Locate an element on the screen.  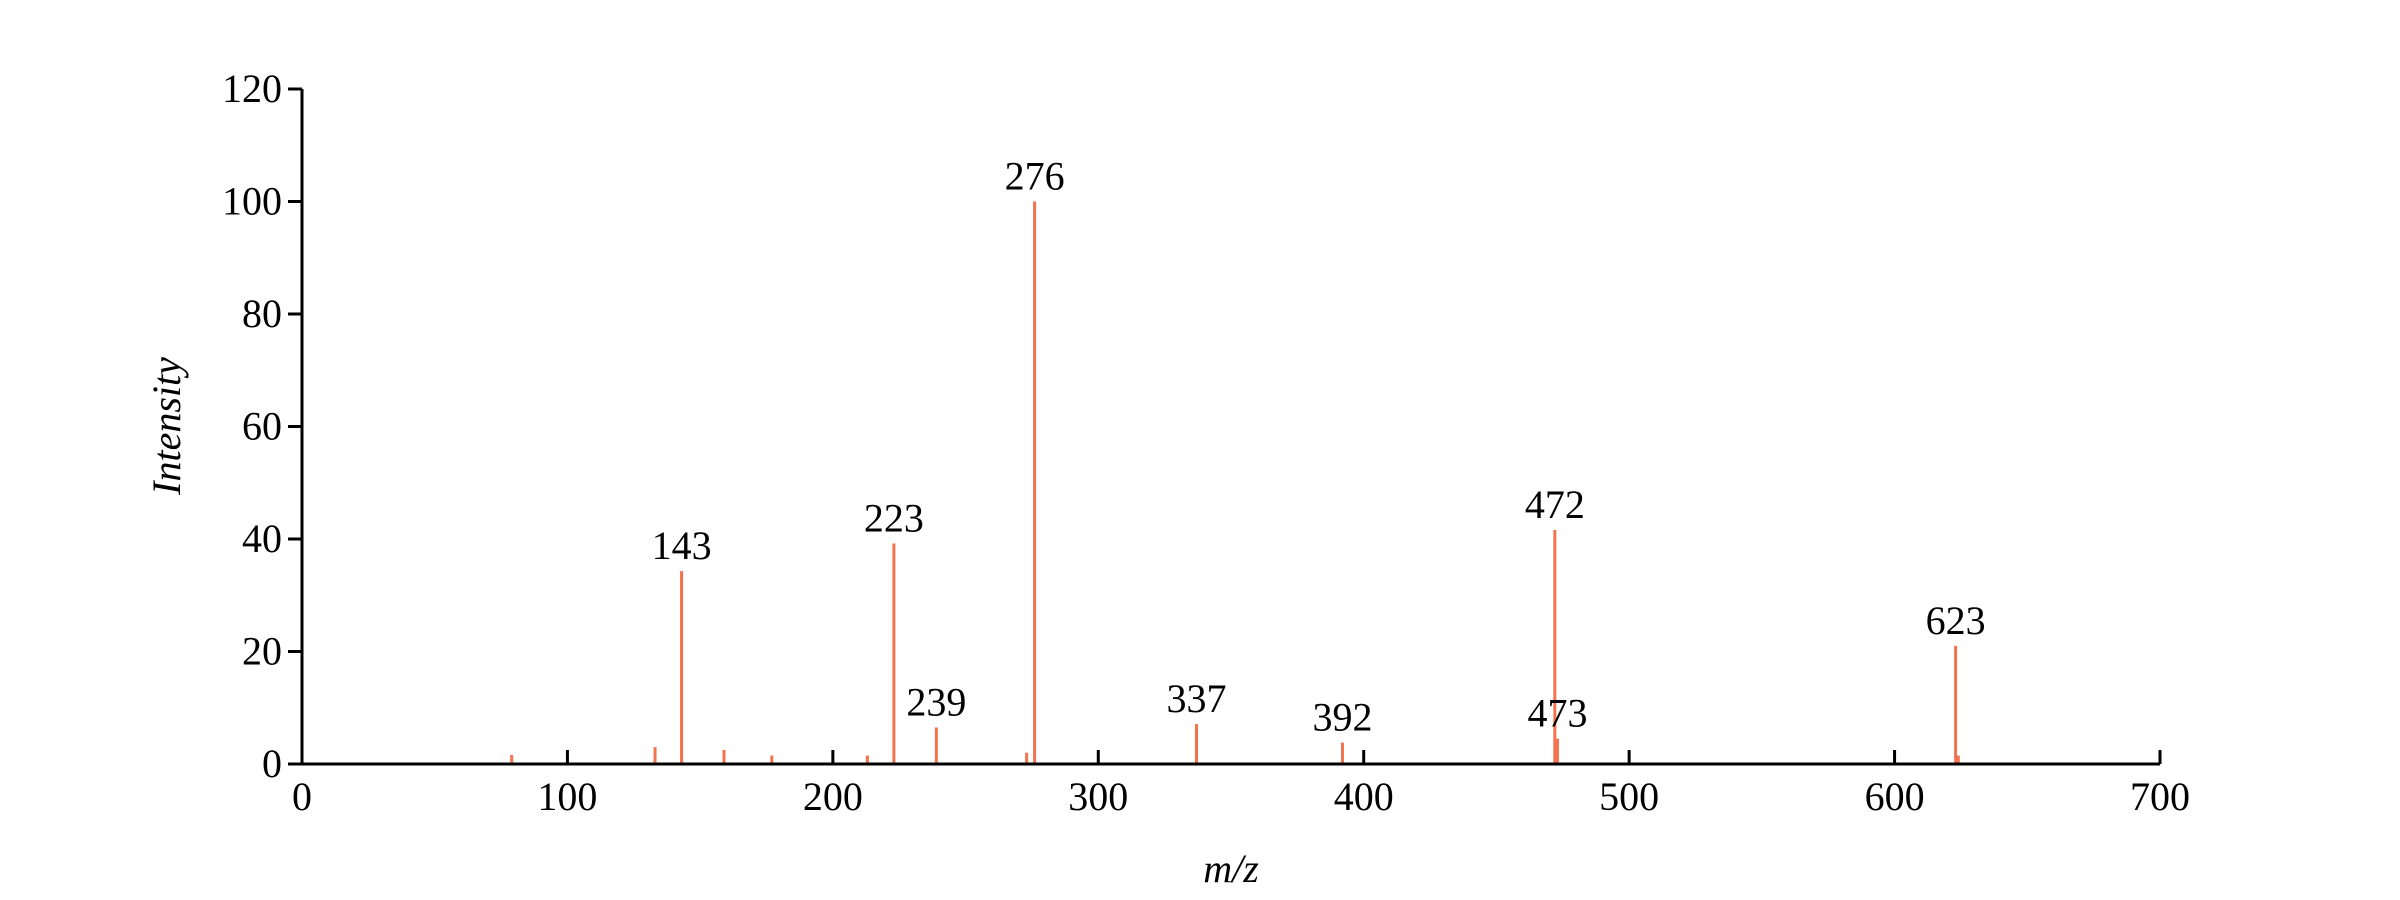
x-tick-label: 0 is located at coordinates (302, 796).